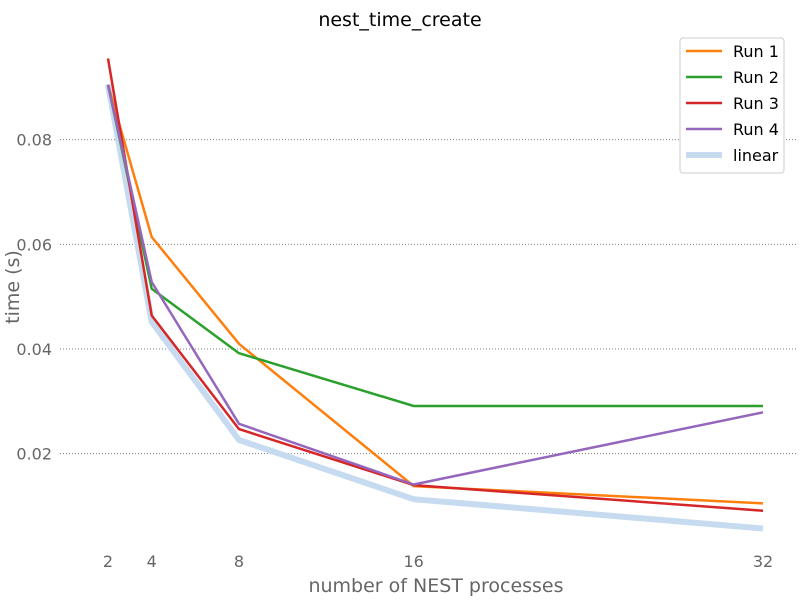 This screenshot has width=800, height=600. Describe the element at coordinates (152, 561) in the screenshot. I see `x-tick-label: 4` at that location.